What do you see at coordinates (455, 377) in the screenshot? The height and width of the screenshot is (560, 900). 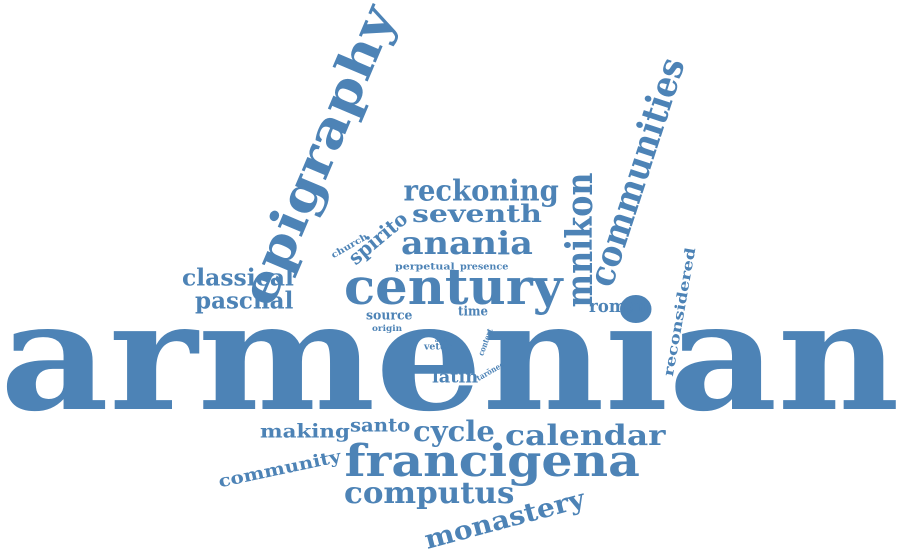 I see `word-latin: latin` at bounding box center [455, 377].